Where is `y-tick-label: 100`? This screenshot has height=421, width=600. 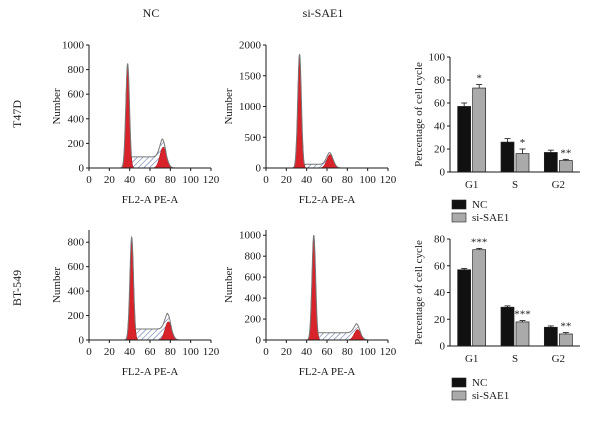
y-tick-label: 100 is located at coordinates (437, 58).